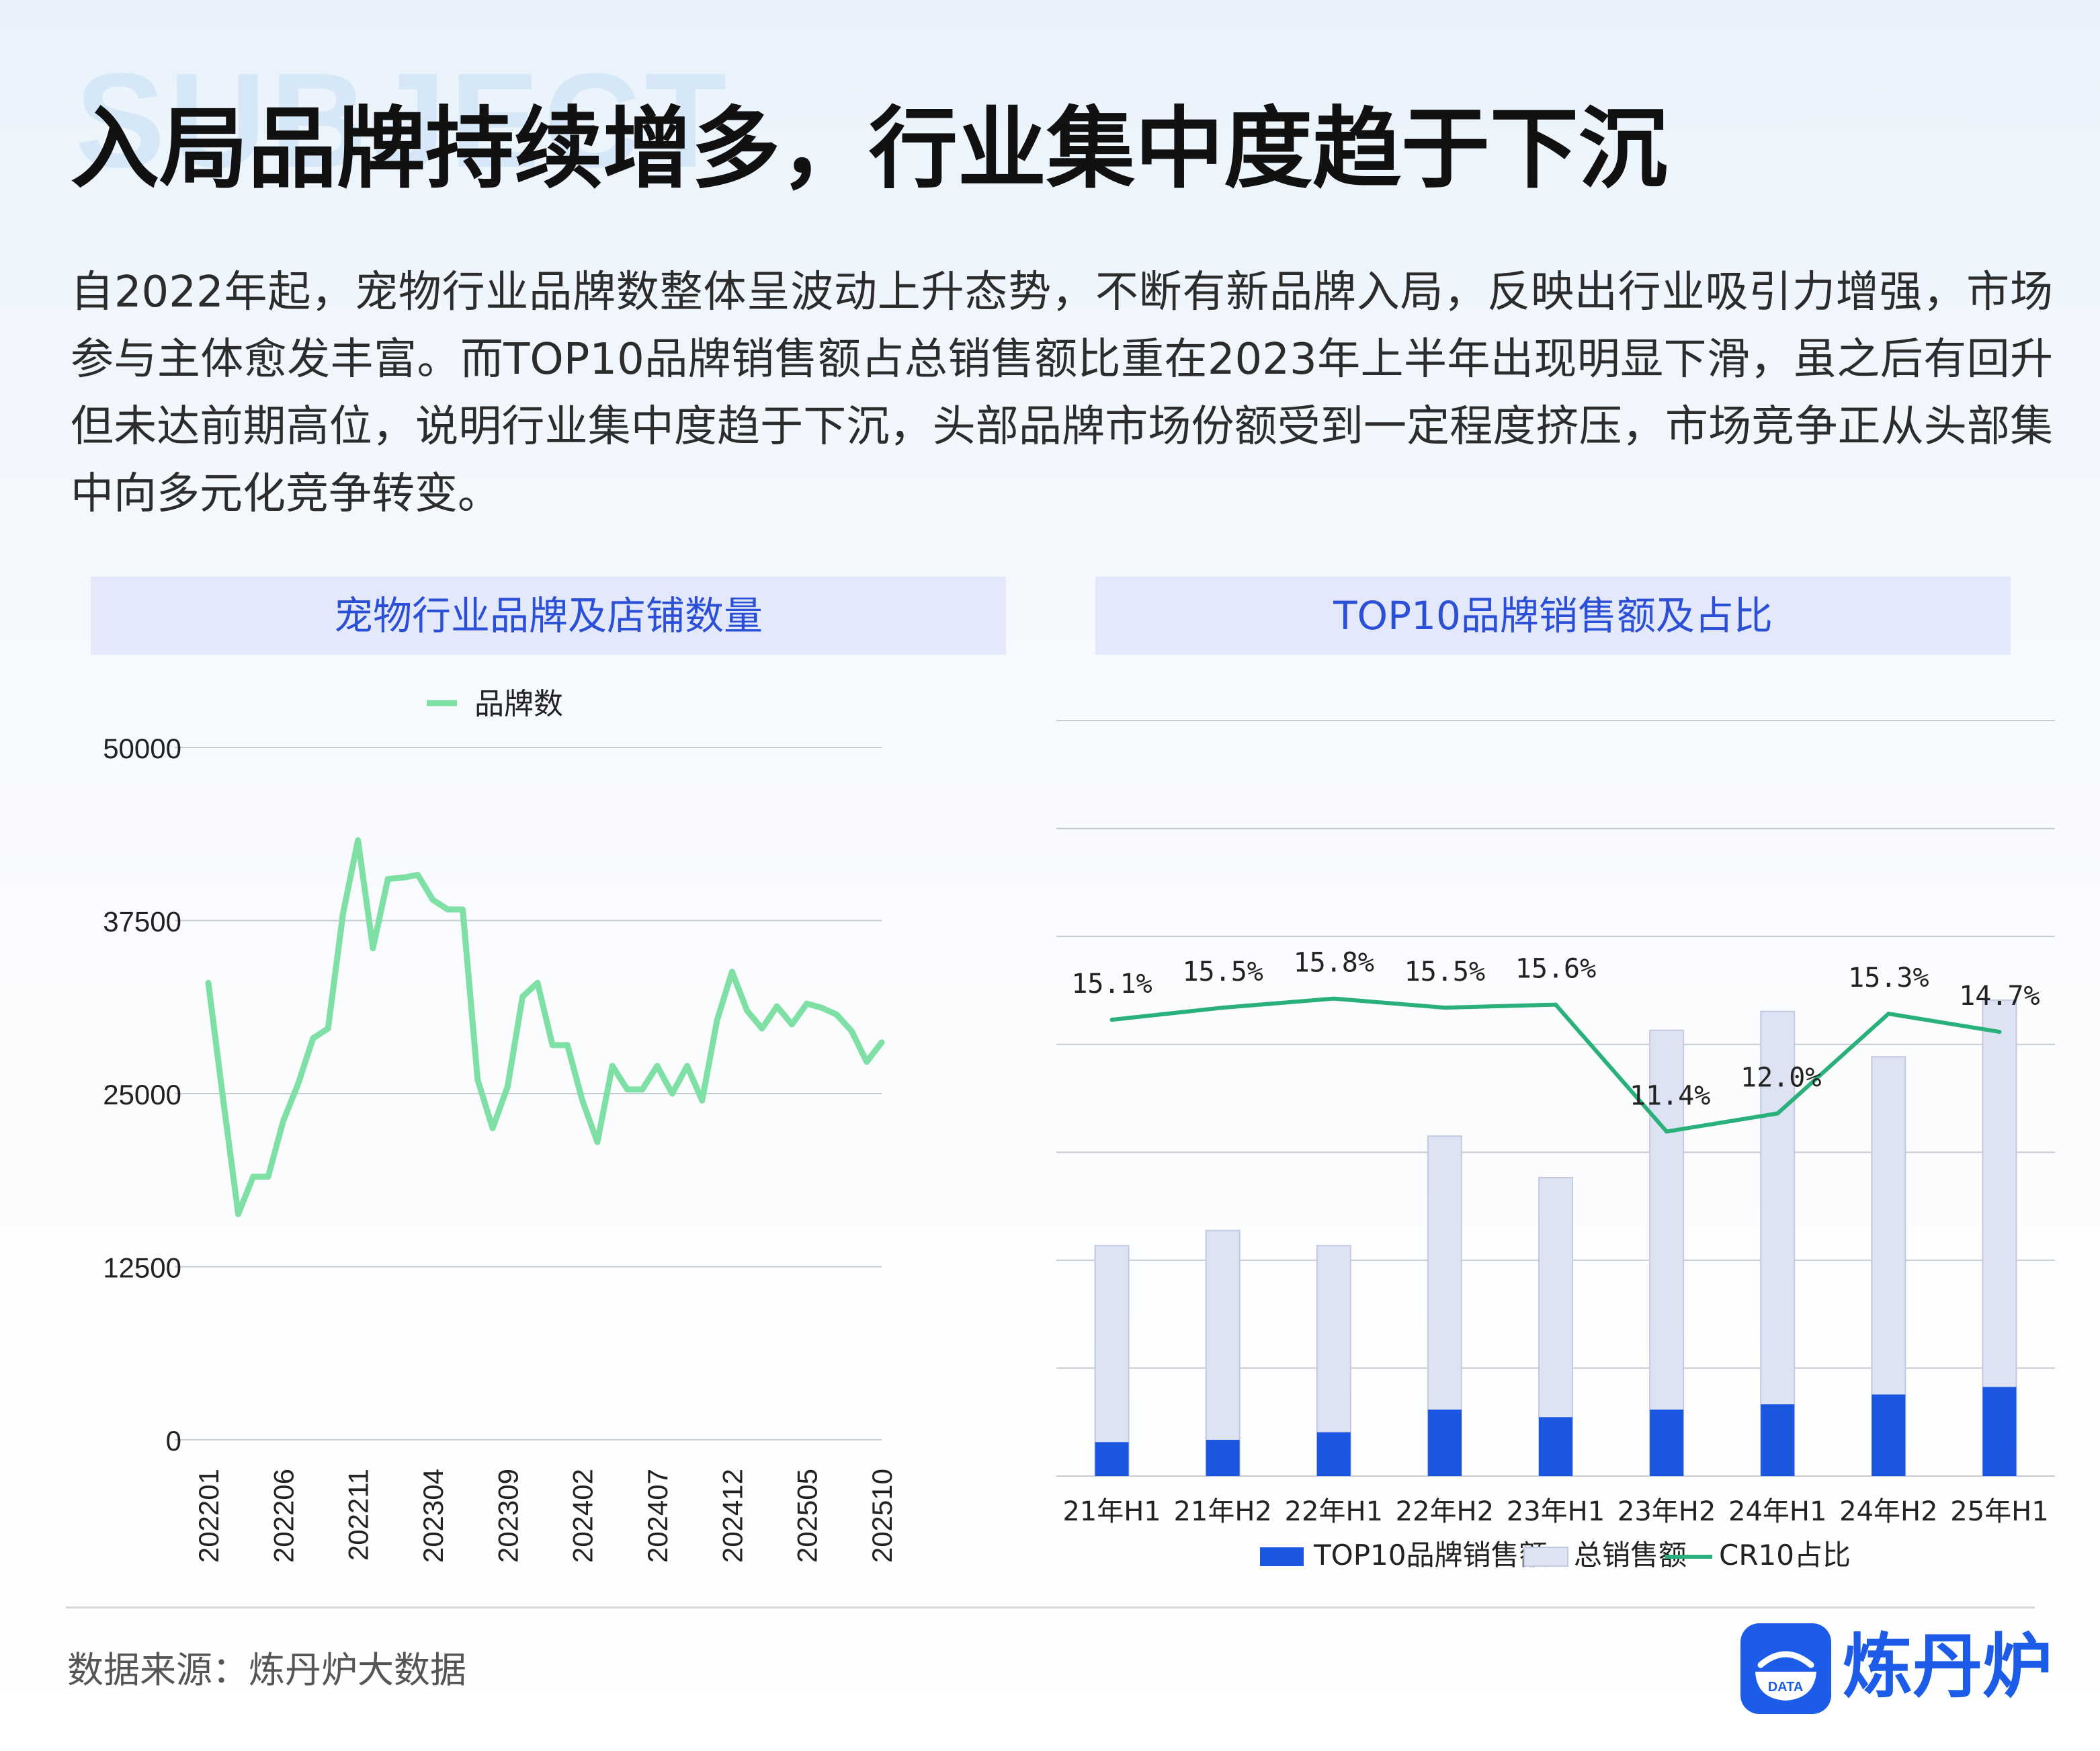 This screenshot has height=1751, width=2100. What do you see at coordinates (545, 1027) in the screenshot?
I see `brand-count-series-line` at bounding box center [545, 1027].